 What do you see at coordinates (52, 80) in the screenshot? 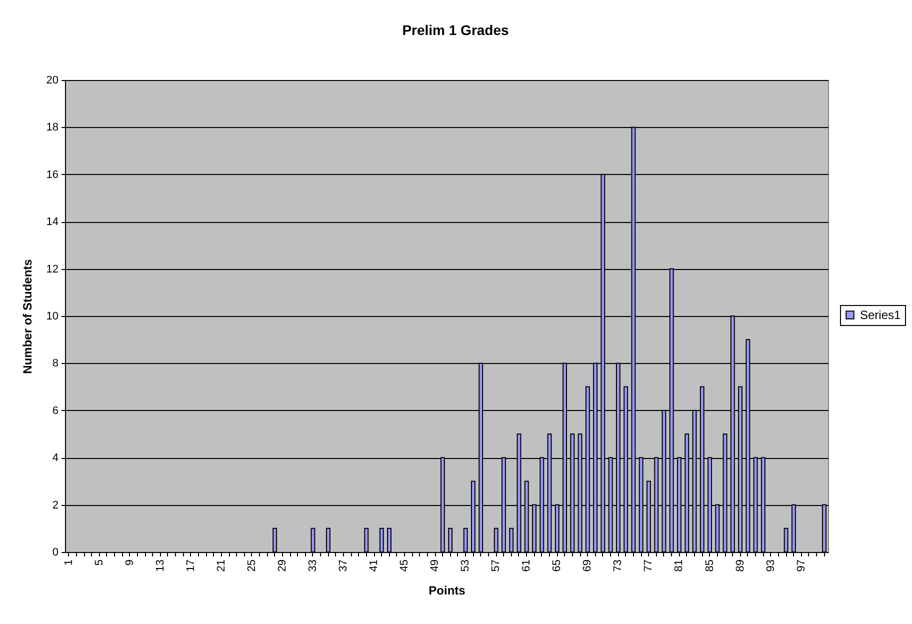
I see `y-tick-label: 20` at bounding box center [52, 80].